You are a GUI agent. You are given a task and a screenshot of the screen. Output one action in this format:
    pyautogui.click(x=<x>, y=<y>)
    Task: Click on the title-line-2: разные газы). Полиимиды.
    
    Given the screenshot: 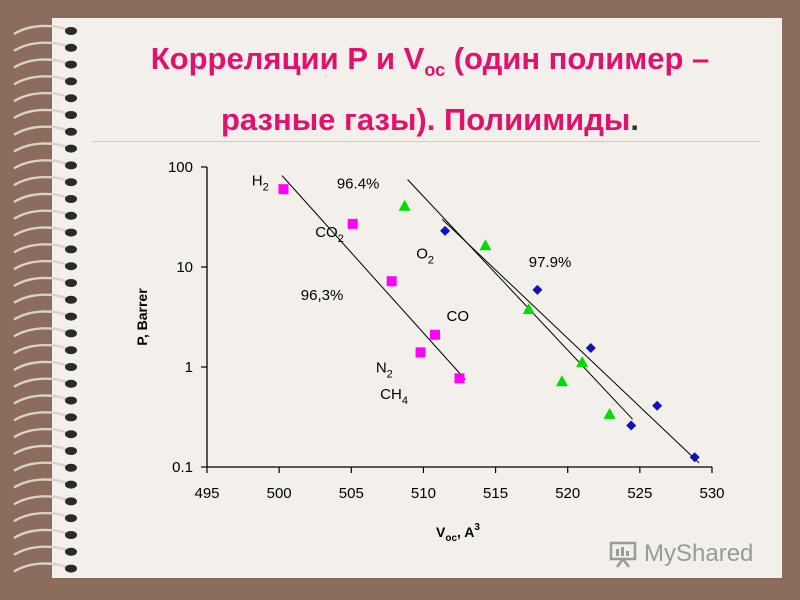 What is the action you would take?
    pyautogui.click(x=430, y=120)
    